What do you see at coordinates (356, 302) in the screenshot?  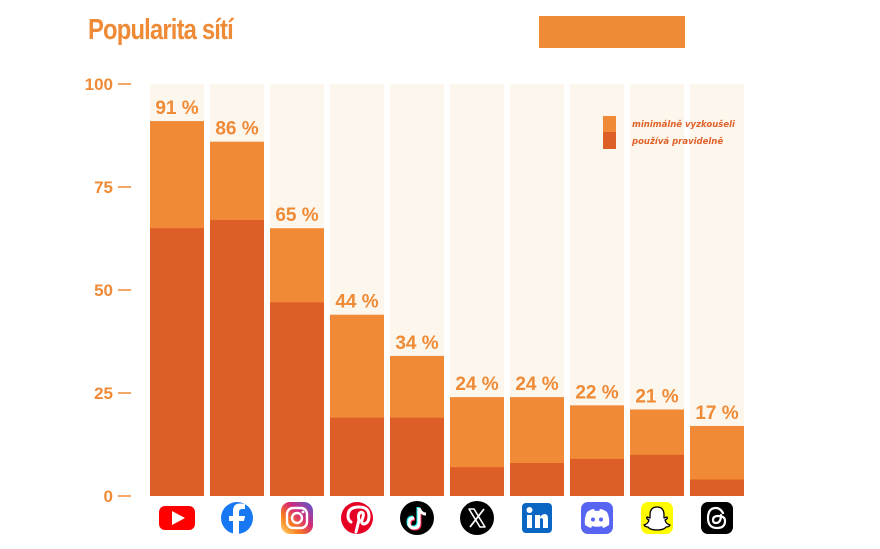 I see `data-label: 44 %` at bounding box center [356, 302].